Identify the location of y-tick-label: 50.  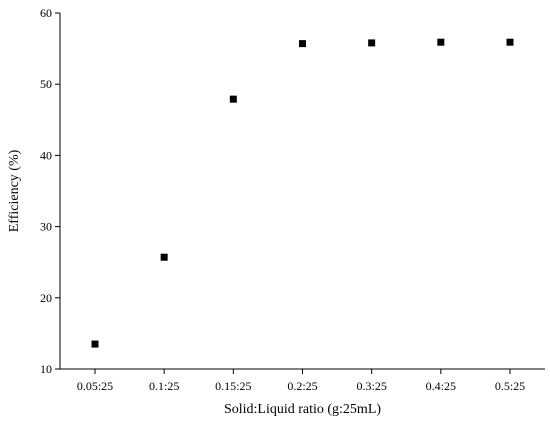
(46, 84).